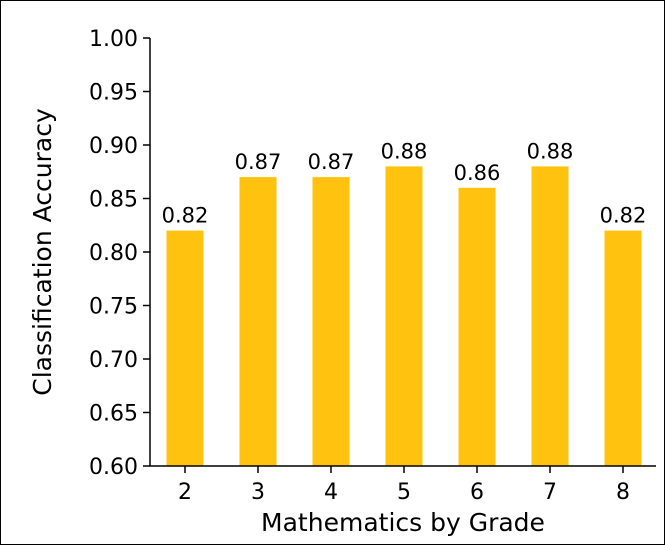 This screenshot has width=665, height=545. I want to click on y-tick-label: 0.95, so click(113, 93).